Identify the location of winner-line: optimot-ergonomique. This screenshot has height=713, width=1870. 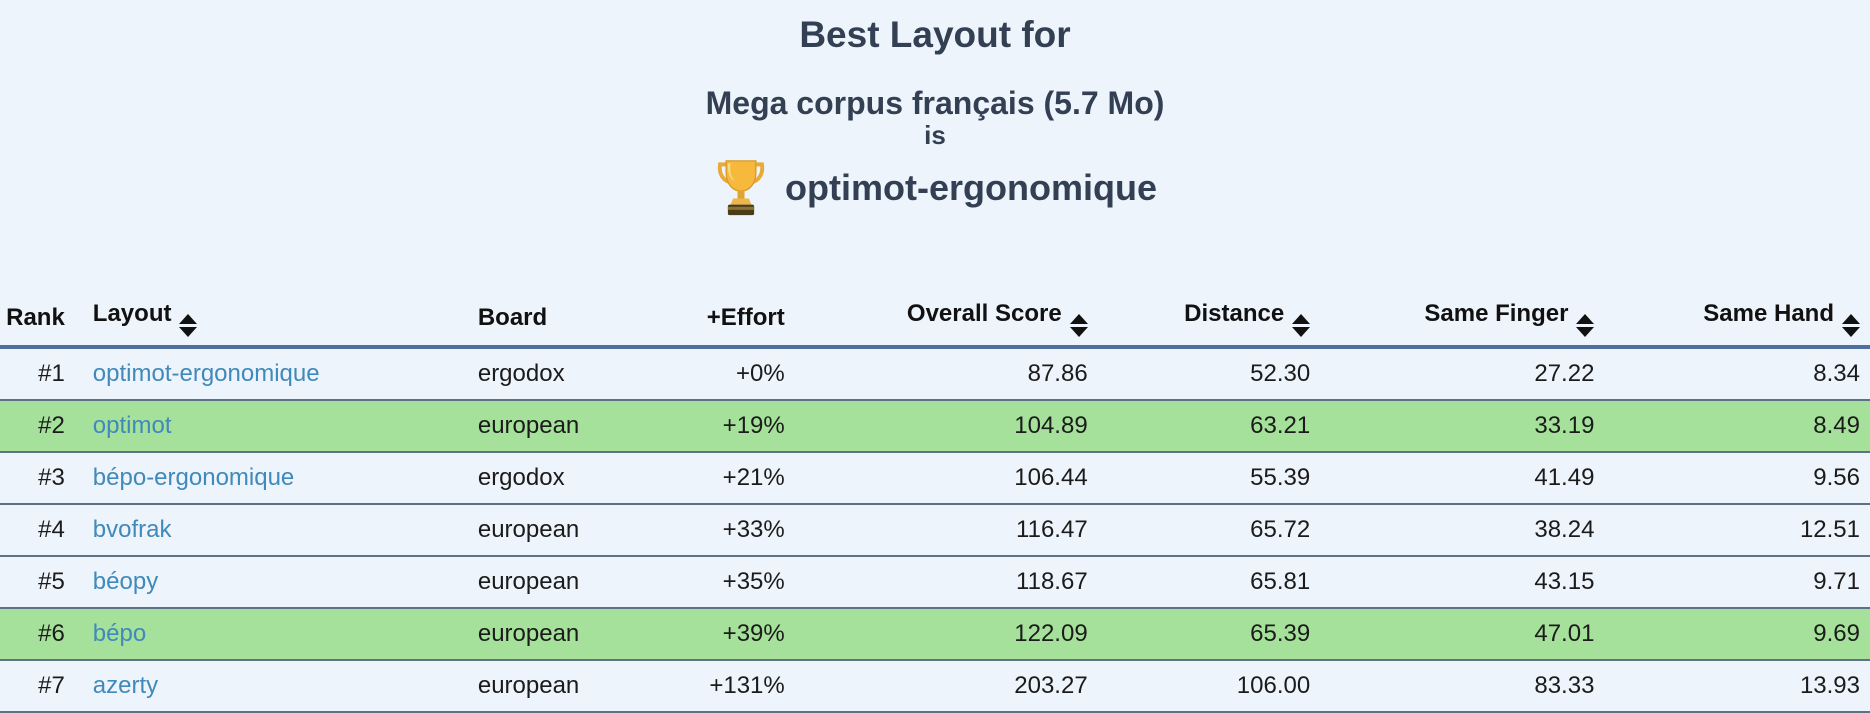
(935, 188).